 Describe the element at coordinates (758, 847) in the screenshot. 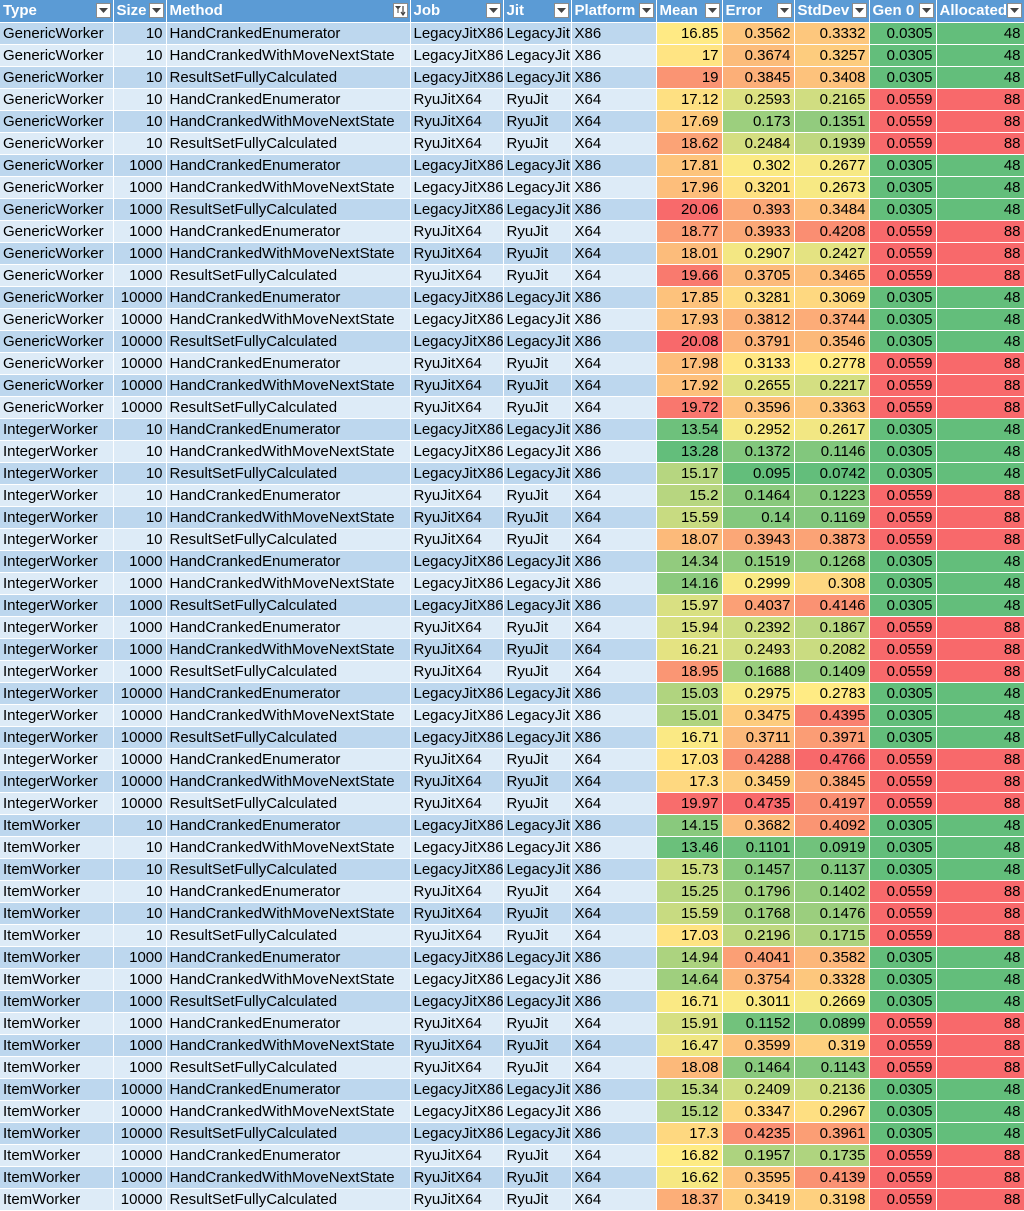

I see `cell-error: 0.1101` at that location.